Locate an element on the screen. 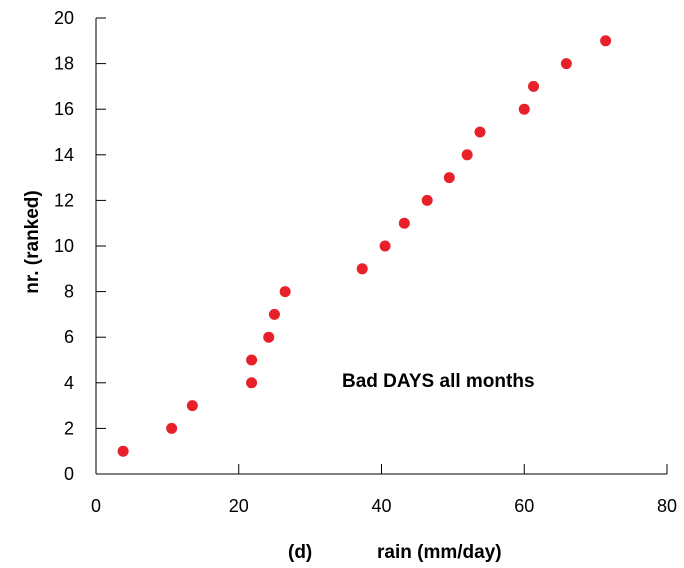 This screenshot has width=684, height=568. y-tick-label: 16 is located at coordinates (64, 109).